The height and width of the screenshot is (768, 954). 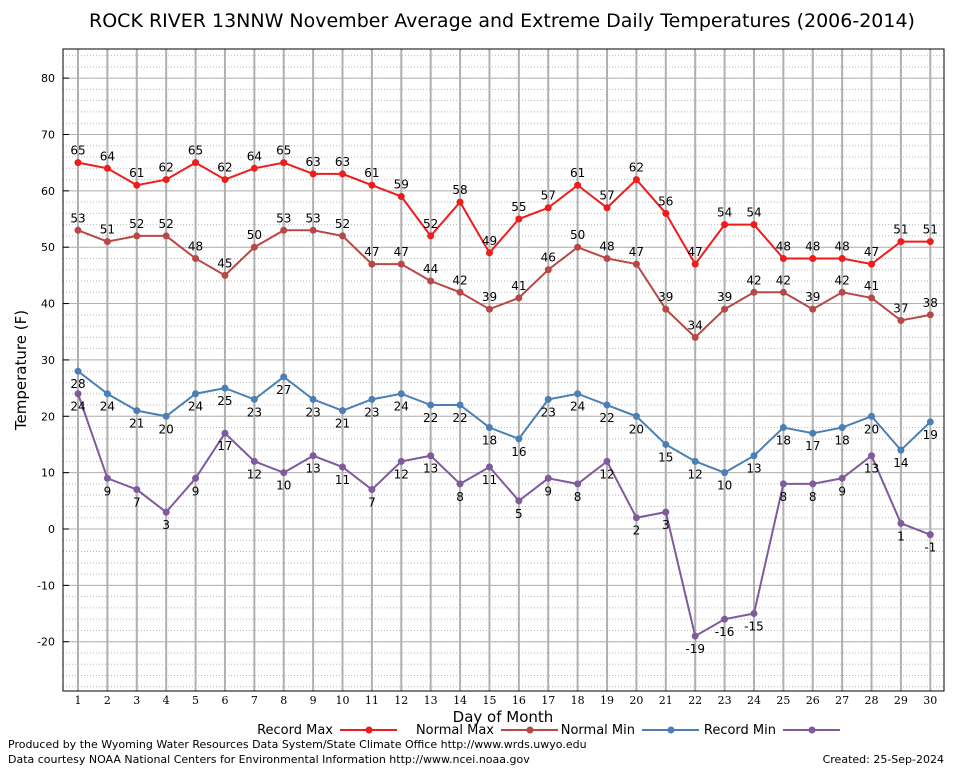 I want to click on data-label: 56, so click(x=665, y=201).